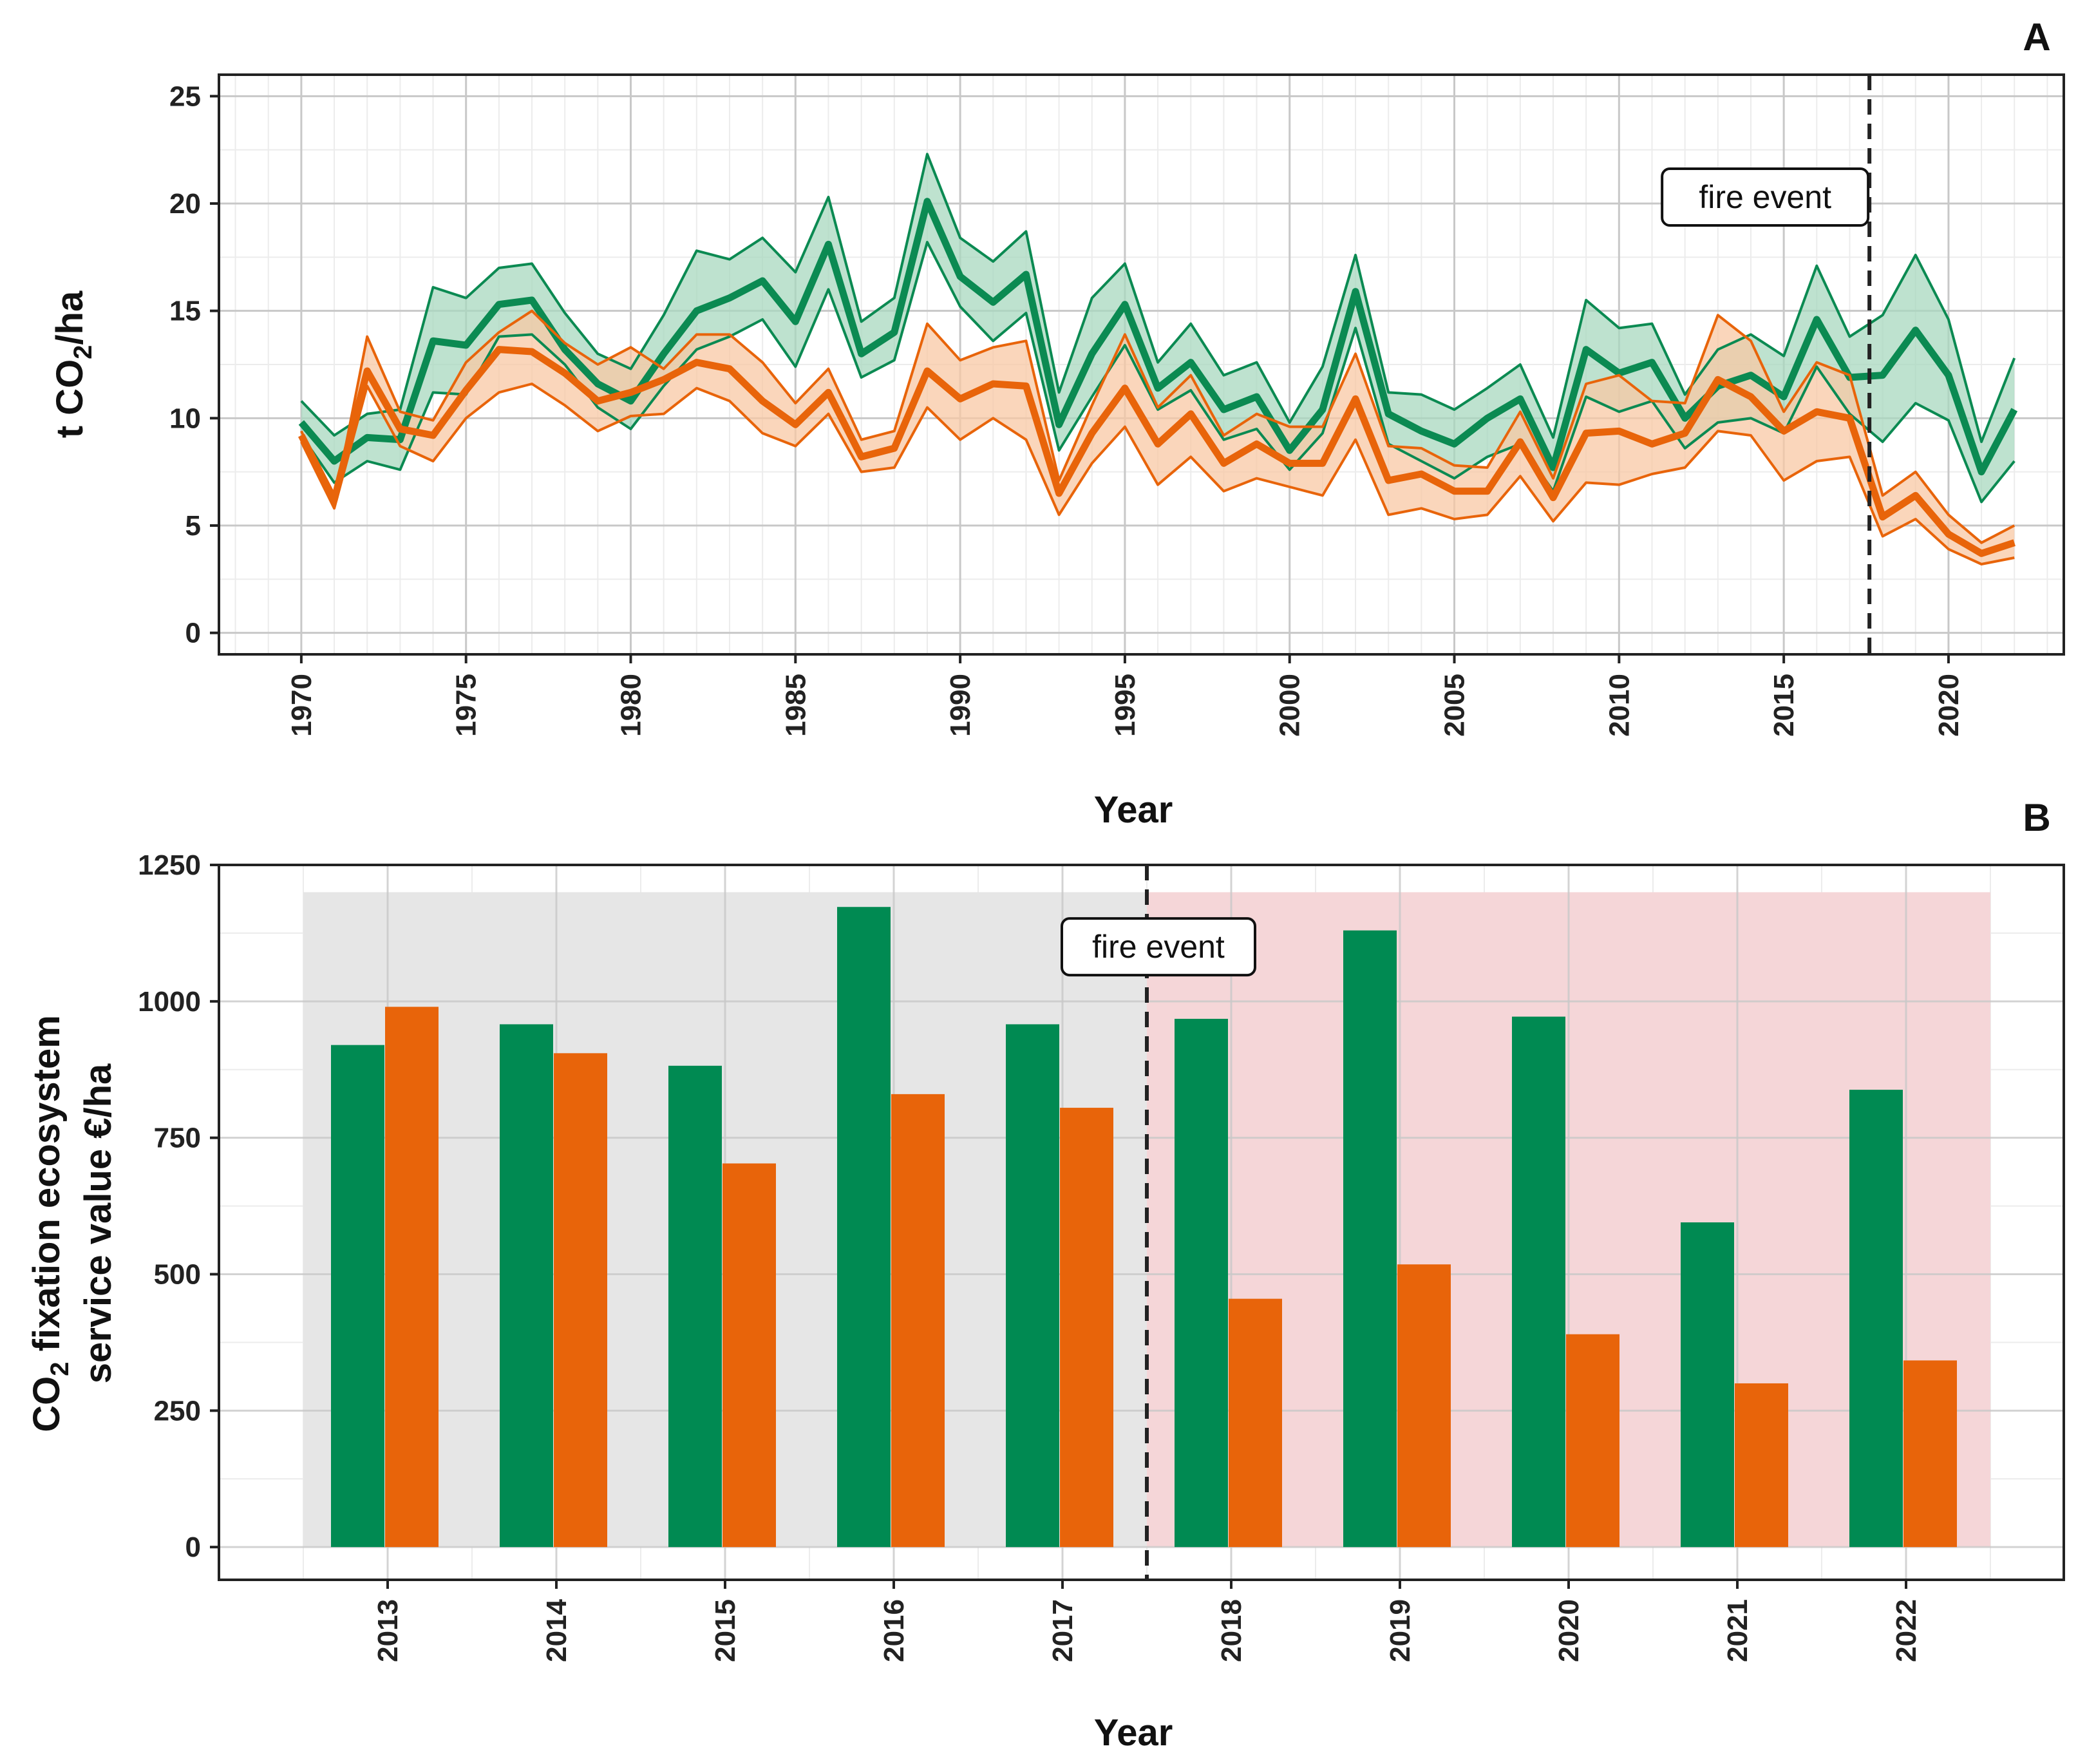 The height and width of the screenshot is (1764, 2096). Describe the element at coordinates (1370, 1239) in the screenshot. I see `panel-b-bar-series-1-2019` at that location.